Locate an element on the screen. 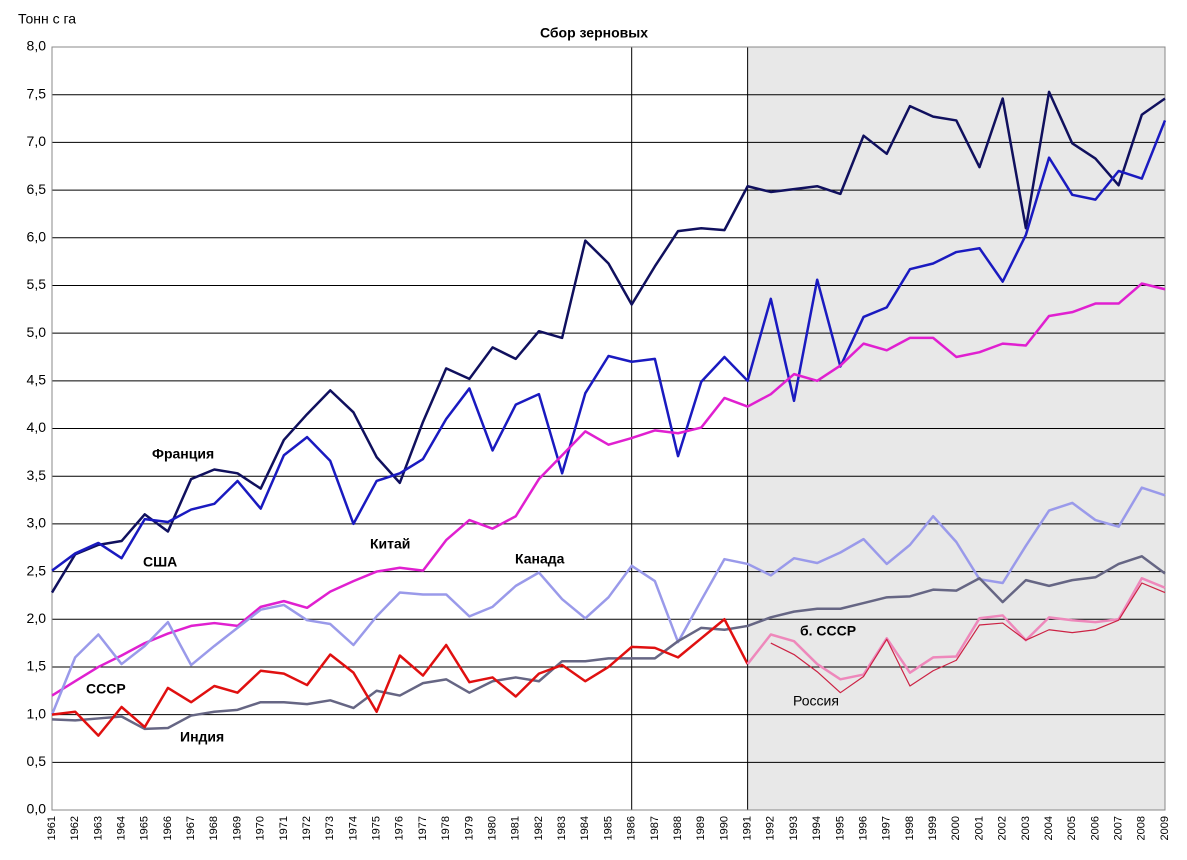 This screenshot has width=1187, height=860. chart-title: Сбор зерновых is located at coordinates (594, 33).